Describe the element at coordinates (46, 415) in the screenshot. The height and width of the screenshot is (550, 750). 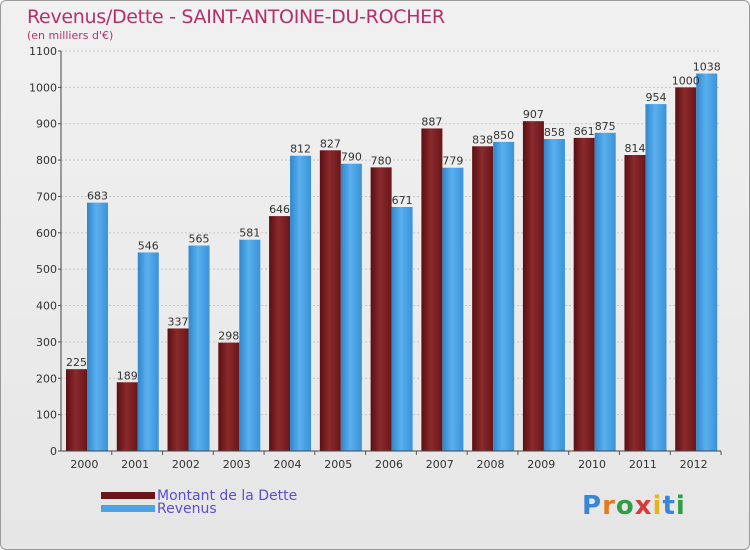
I see `y-tick-label: 100` at that location.